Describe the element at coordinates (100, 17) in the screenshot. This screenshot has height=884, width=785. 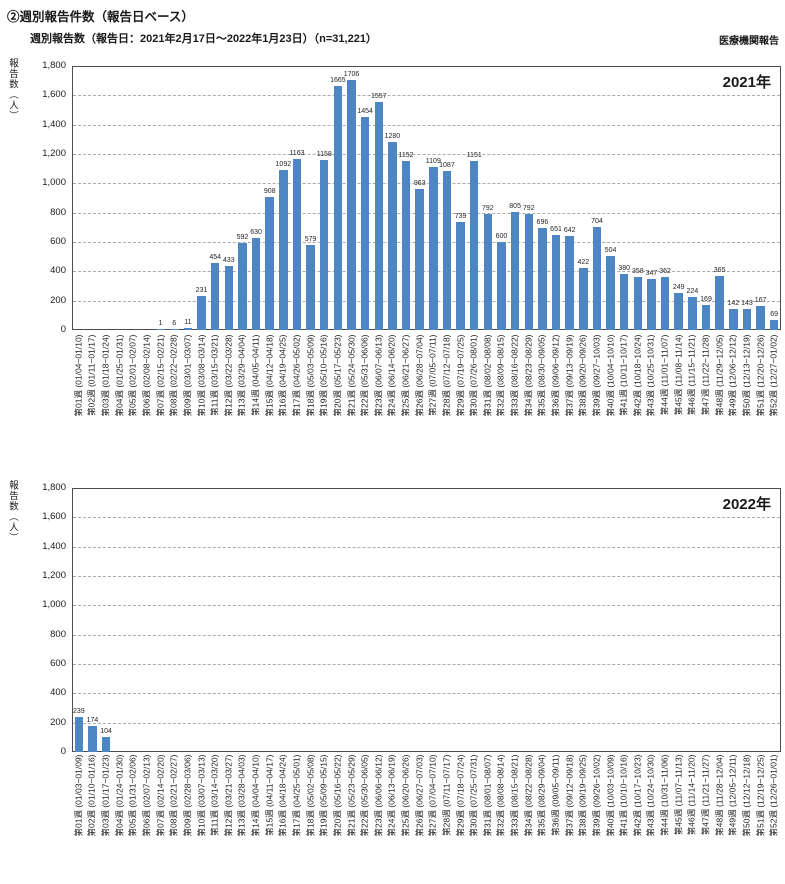
I see `page-title: ②週別報告件数（報告日ベース）` at that location.